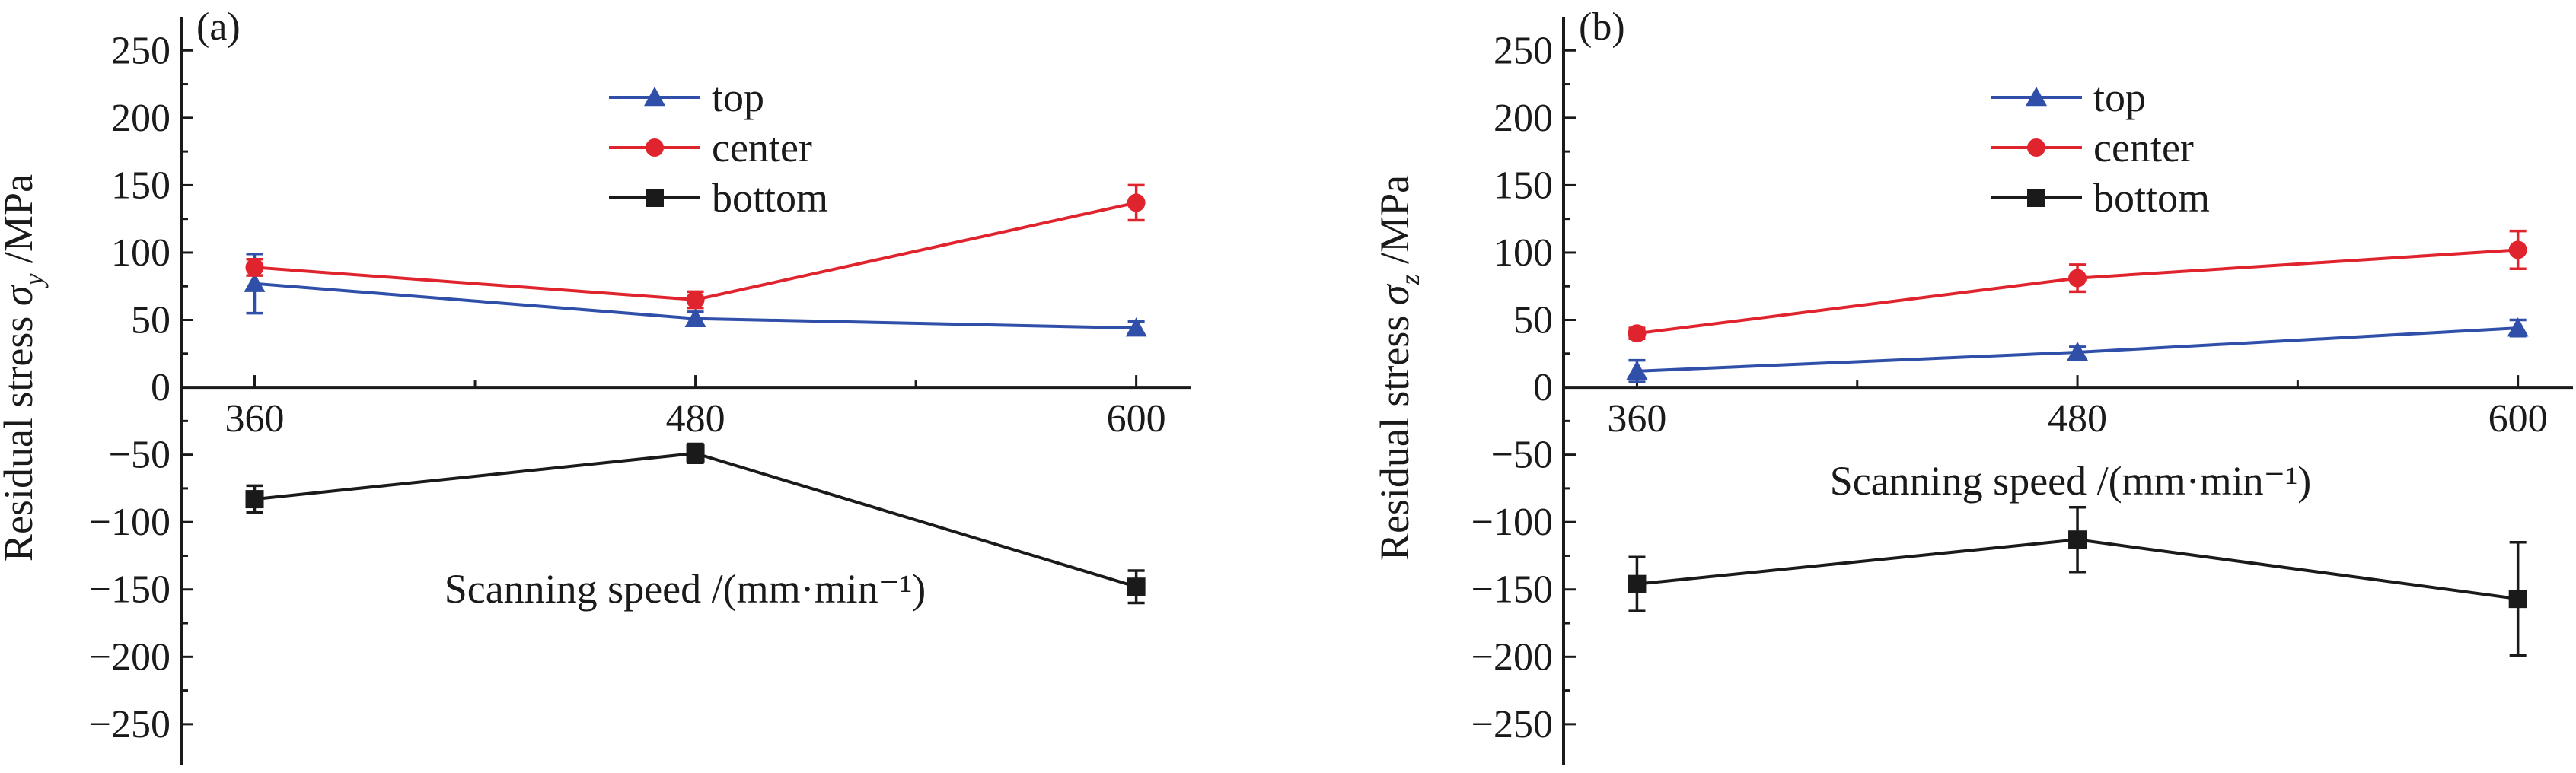 This screenshot has height=773, width=2576. I want to click on y-axis-label: Residual stress σz /MPa, so click(1398, 368).